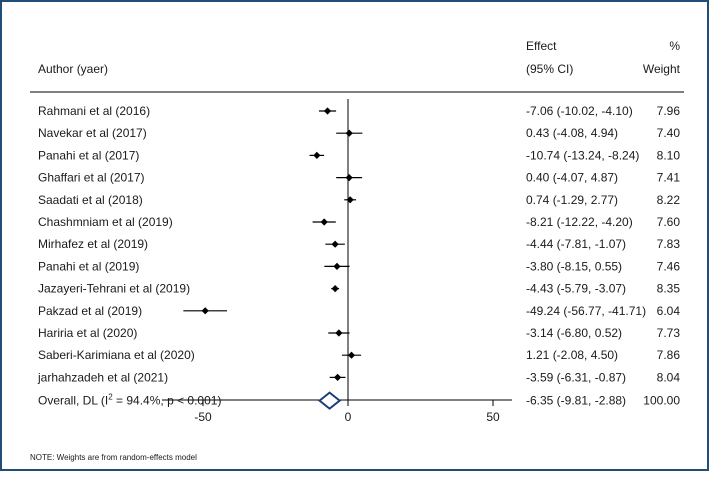  Describe the element at coordinates (669, 222) in the screenshot. I see `weight-value: 7.60` at that location.